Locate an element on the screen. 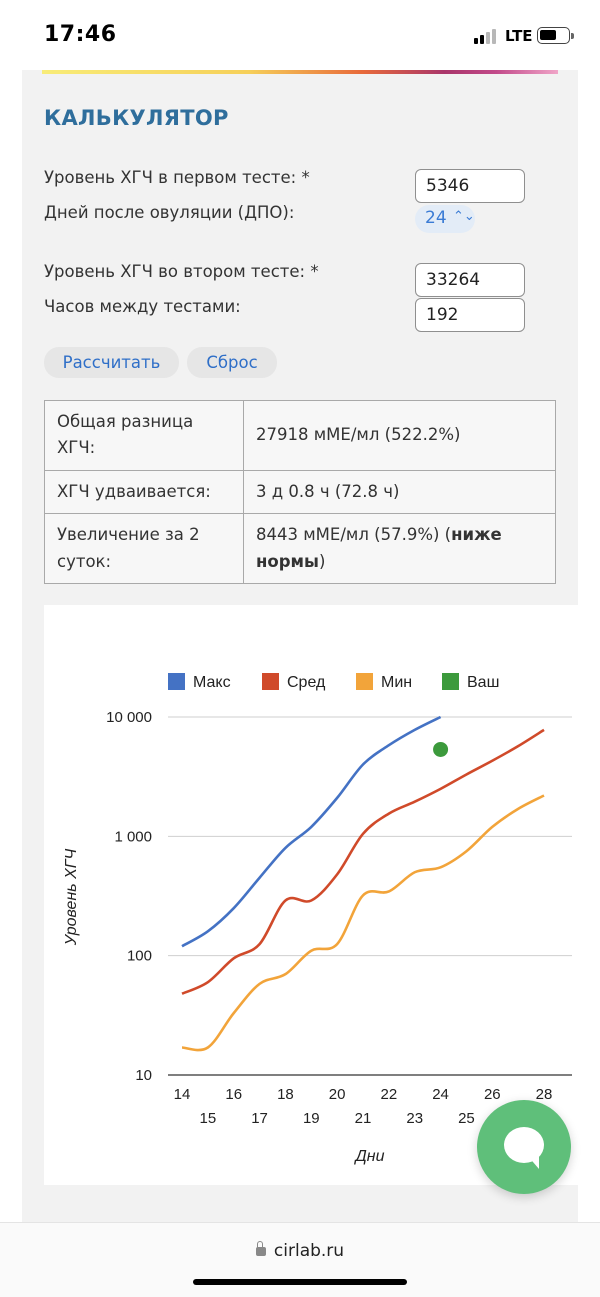  x-tick-label: 28 is located at coordinates (544, 1094).